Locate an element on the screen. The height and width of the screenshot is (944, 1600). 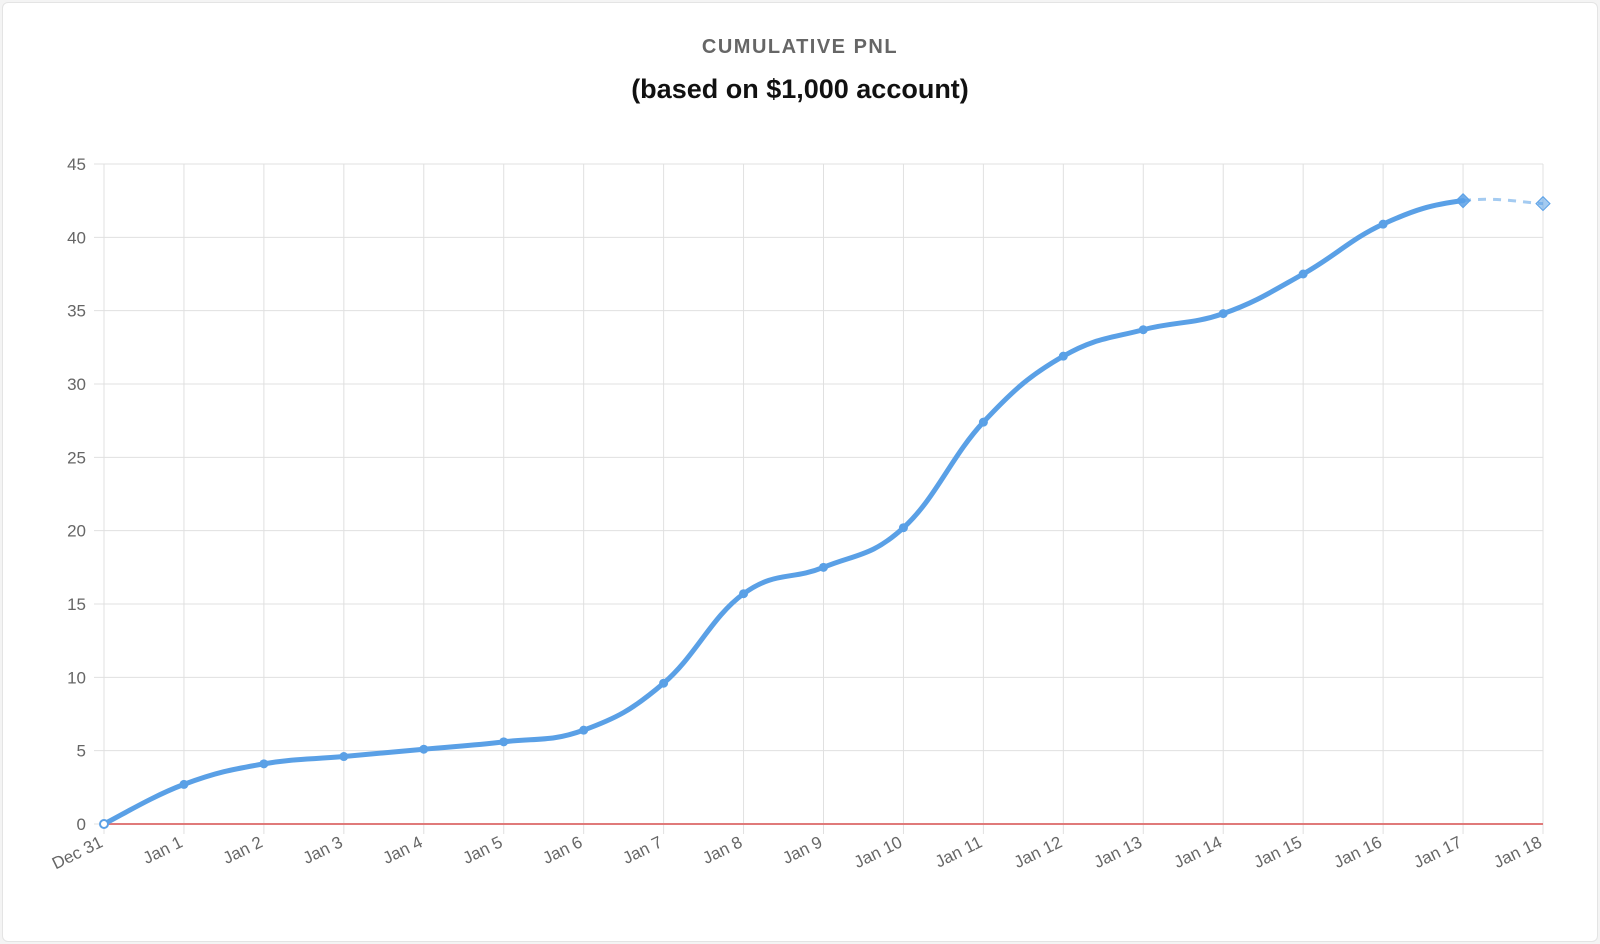
y-tick-label: 25 is located at coordinates (76, 457).